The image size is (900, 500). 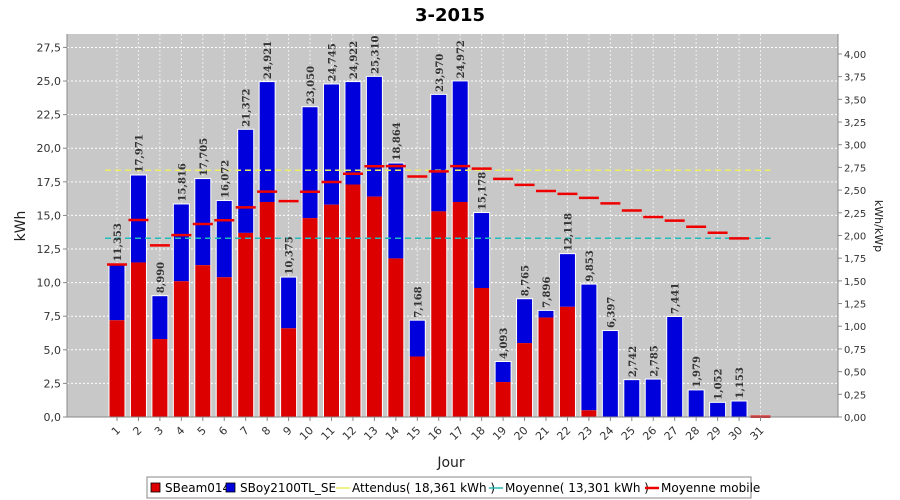 What do you see at coordinates (49, 115) in the screenshot?
I see `y-tick-label: 22,5` at bounding box center [49, 115].